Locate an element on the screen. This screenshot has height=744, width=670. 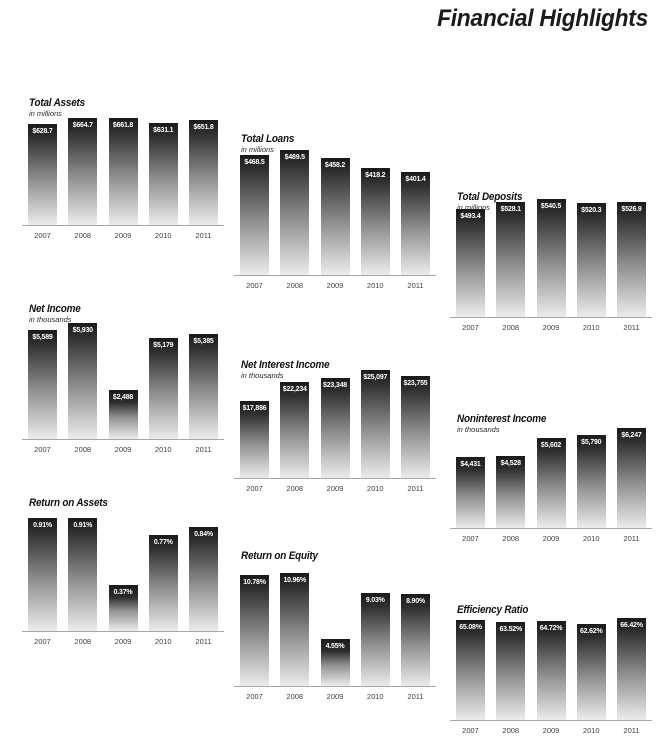
bar-2007: $4,431 is located at coordinates (470, 492).